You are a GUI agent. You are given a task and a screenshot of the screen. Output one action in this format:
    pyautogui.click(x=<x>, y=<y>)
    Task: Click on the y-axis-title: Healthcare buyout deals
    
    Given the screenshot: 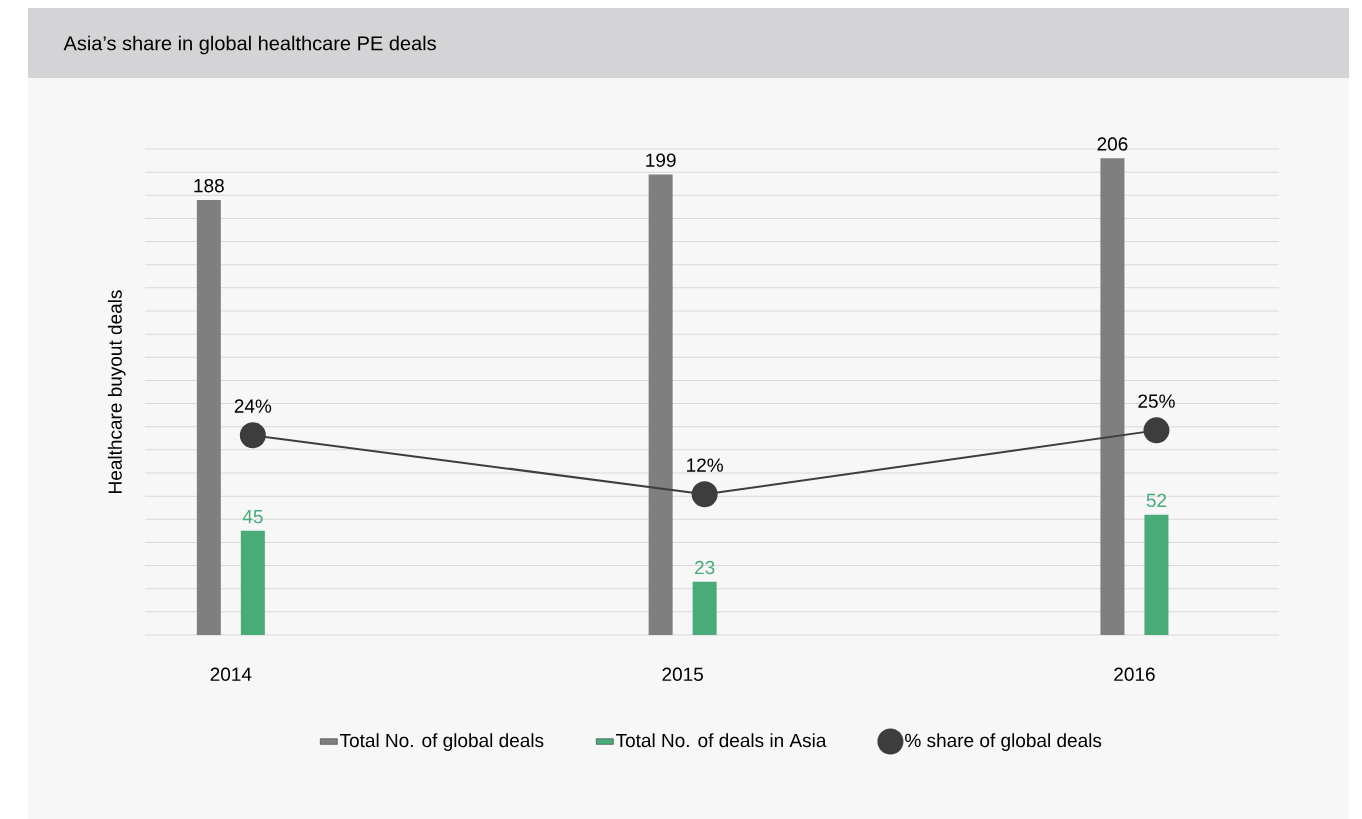 What is the action you would take?
    pyautogui.click(x=116, y=391)
    